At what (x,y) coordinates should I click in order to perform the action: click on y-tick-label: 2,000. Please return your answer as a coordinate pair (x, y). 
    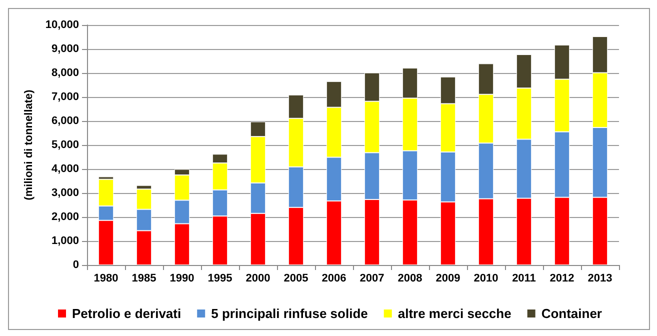
    Looking at the image, I should click on (65, 217).